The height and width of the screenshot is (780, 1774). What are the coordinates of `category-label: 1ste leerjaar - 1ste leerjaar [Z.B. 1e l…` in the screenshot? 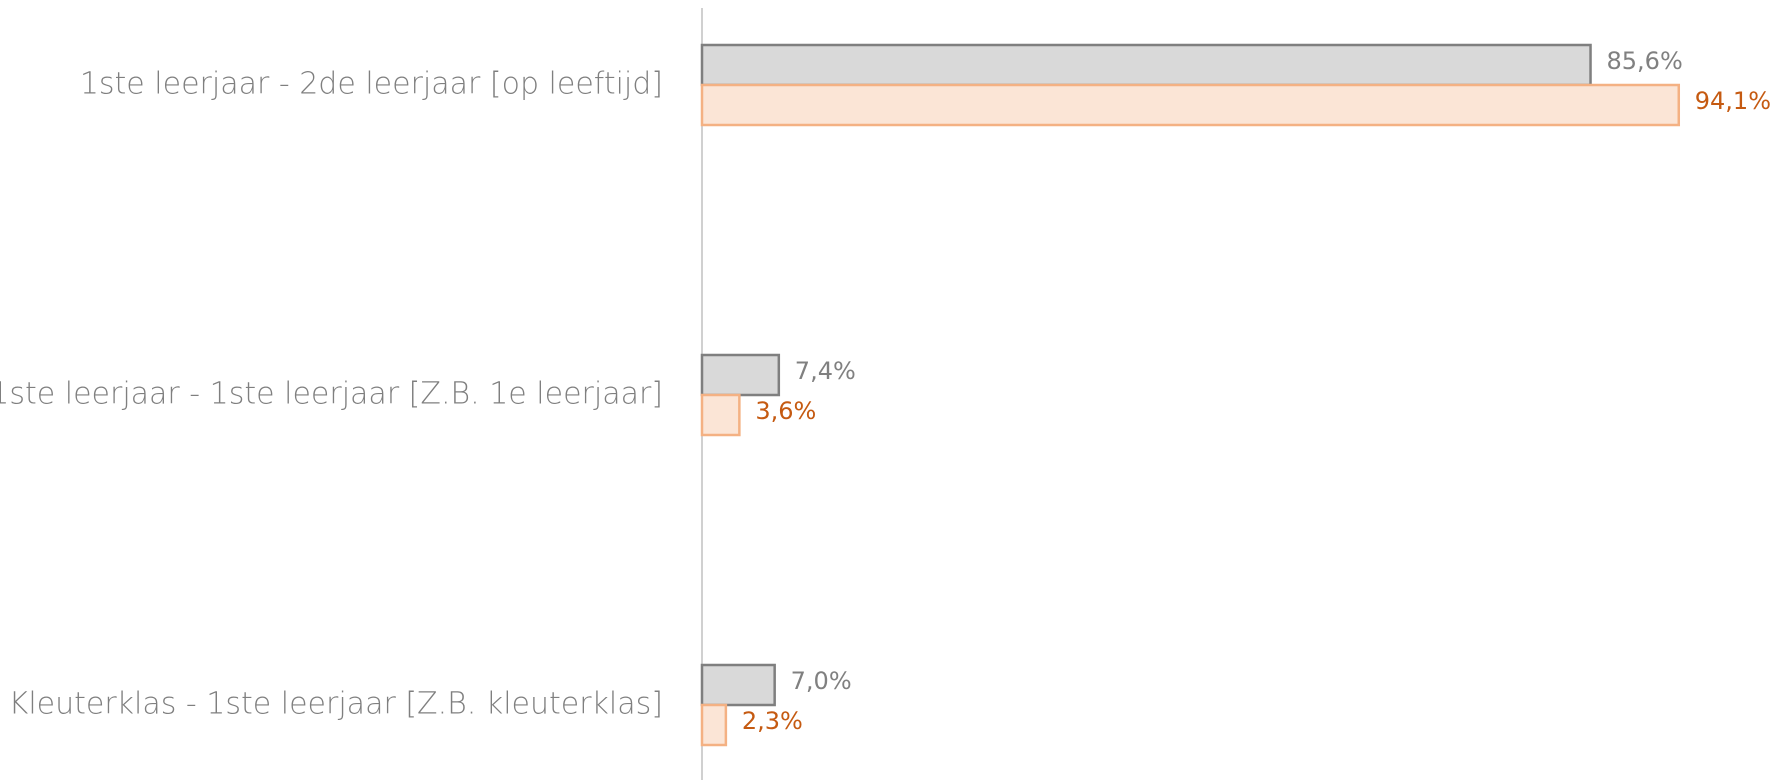 It's located at (331, 394).